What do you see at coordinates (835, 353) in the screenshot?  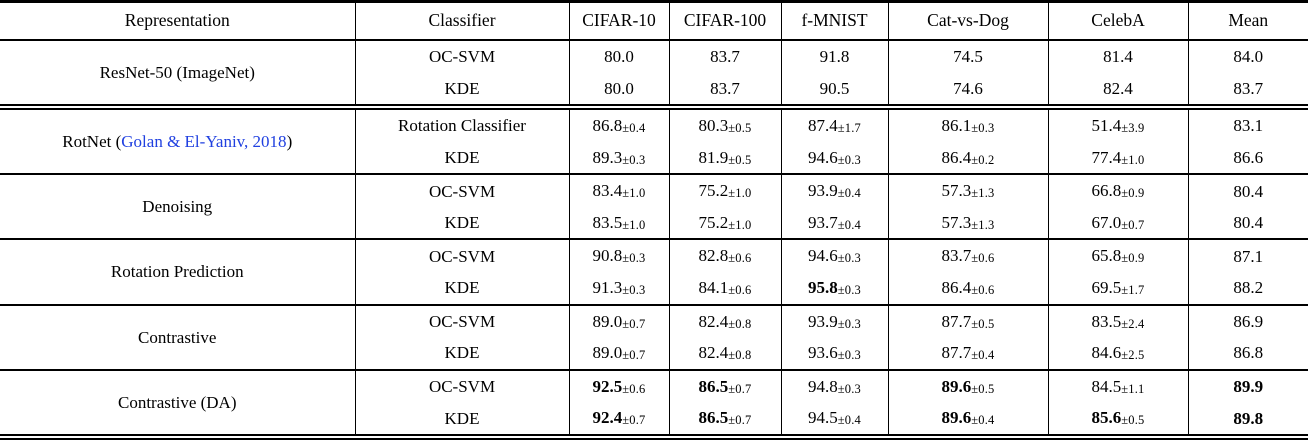 I see `metric-cell: 93.6±0.3` at bounding box center [835, 353].